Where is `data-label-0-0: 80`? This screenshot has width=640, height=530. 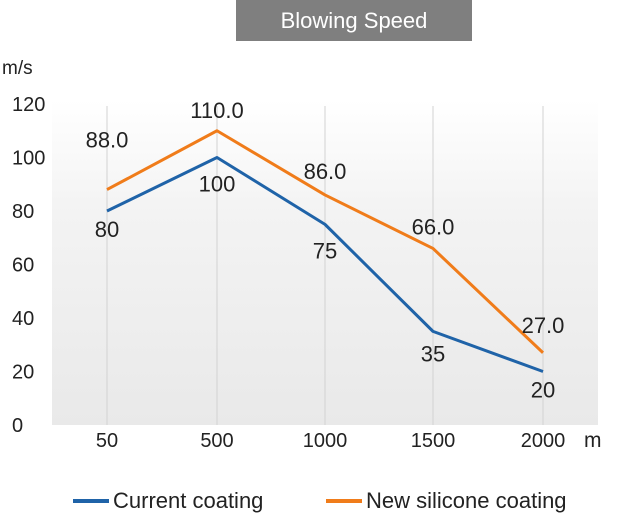
data-label-0-0: 80 is located at coordinates (107, 229).